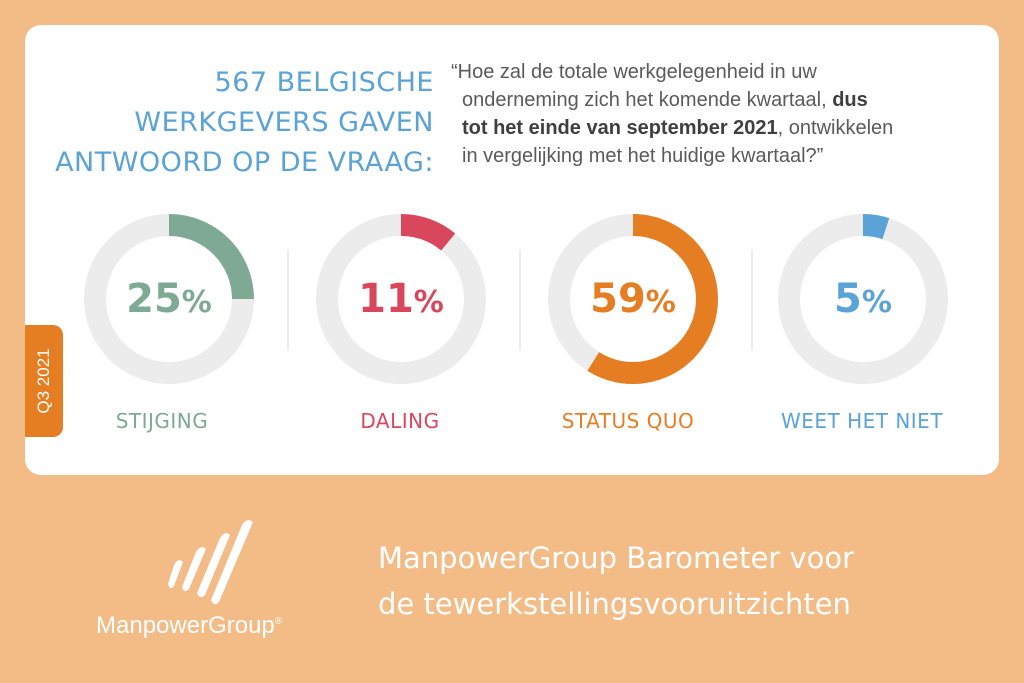 The height and width of the screenshot is (683, 1024). I want to click on category-label: STIJGING, so click(162, 421).